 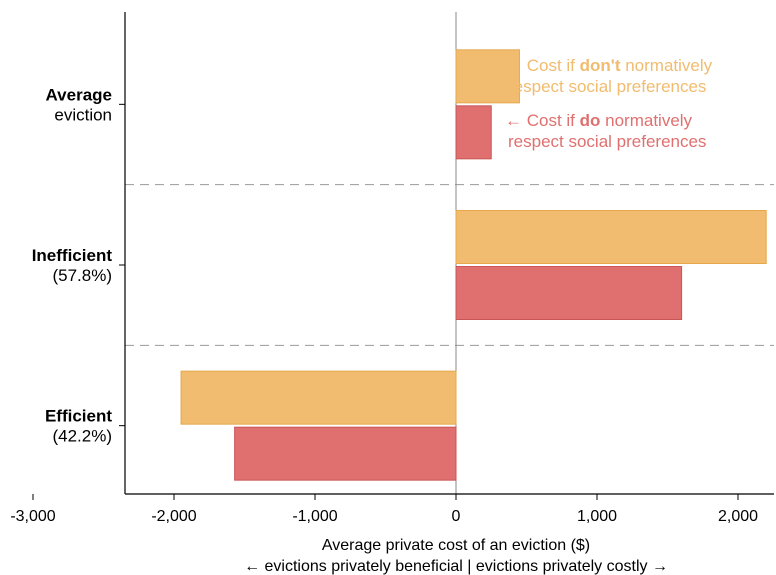 What do you see at coordinates (314, 516) in the screenshot?
I see `x-tick-label: -1,000` at bounding box center [314, 516].